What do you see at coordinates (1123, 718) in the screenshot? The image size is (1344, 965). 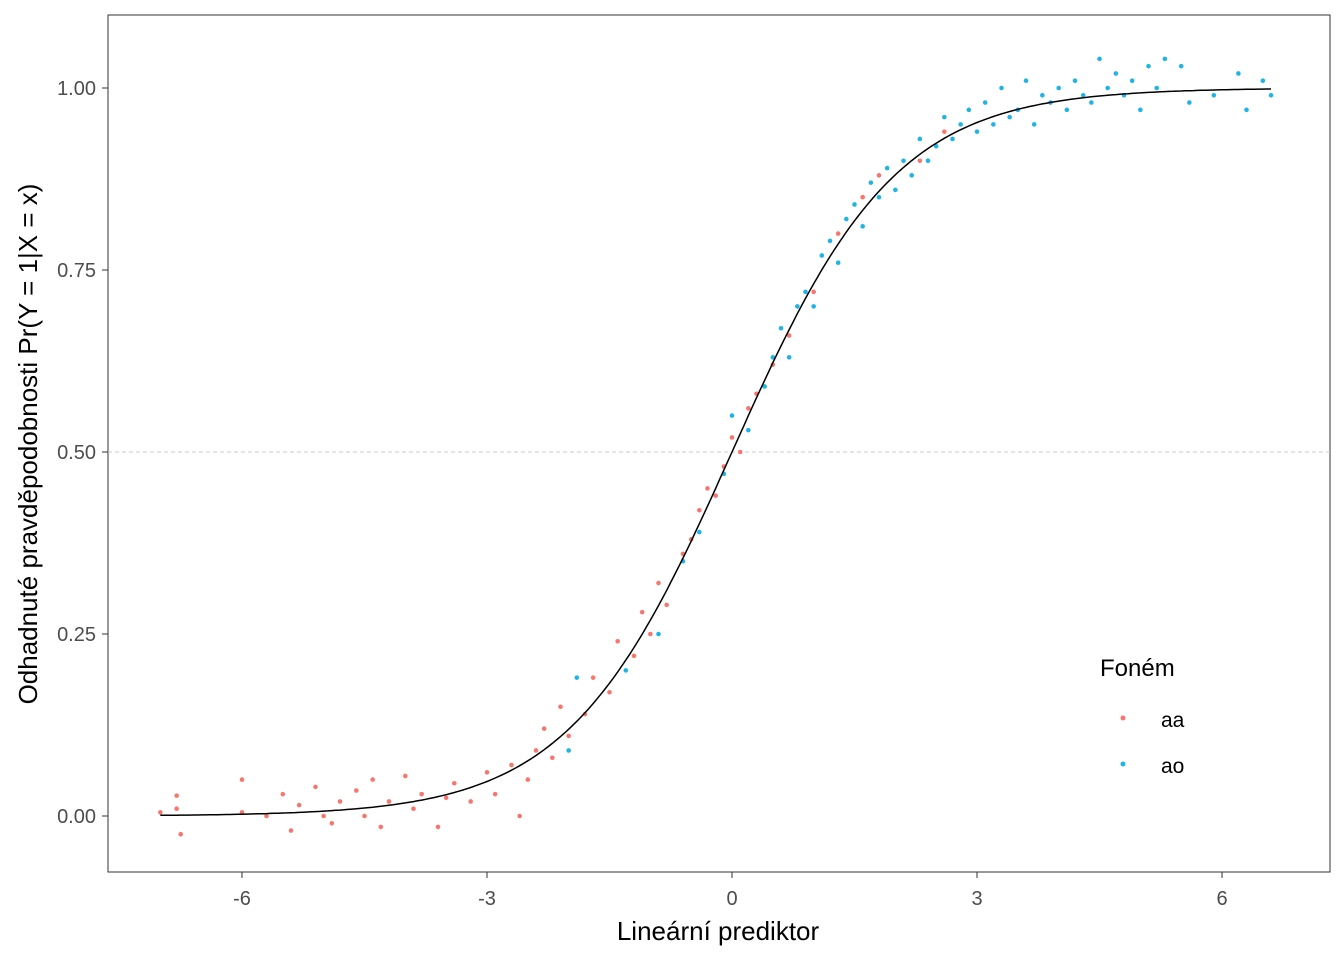 I see `legend-key-aa` at bounding box center [1123, 718].